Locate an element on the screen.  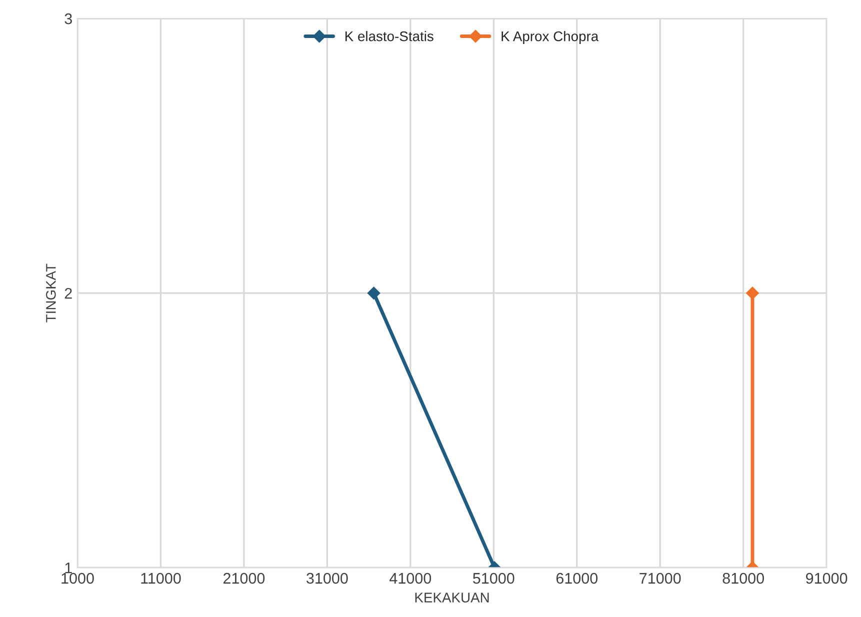
x-tick-label: 21000 is located at coordinates (244, 578).